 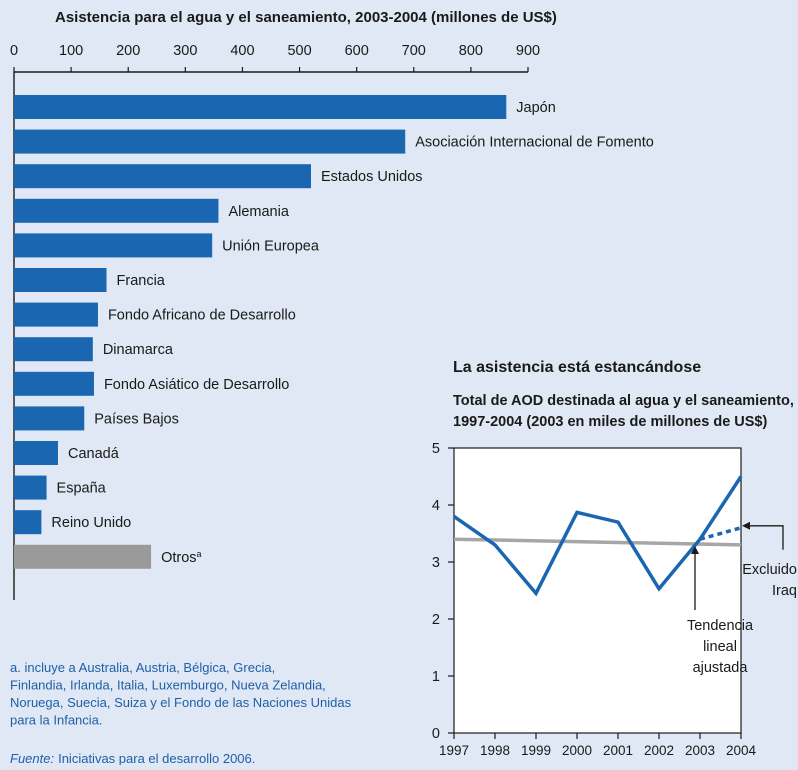 What do you see at coordinates (598, 536) in the screenshot?
I see `aod-series-line` at bounding box center [598, 536].